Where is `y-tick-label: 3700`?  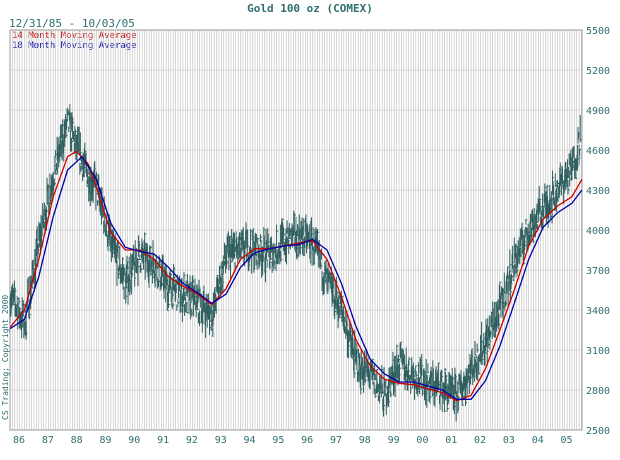 y-tick-label: 3700 is located at coordinates (598, 271).